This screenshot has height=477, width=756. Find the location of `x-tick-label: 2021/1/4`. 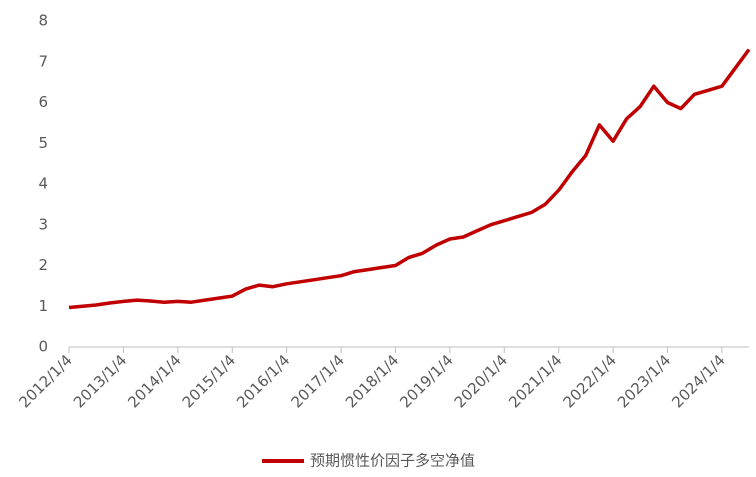

x-tick-label: 2021/1/4 is located at coordinates (535, 381).